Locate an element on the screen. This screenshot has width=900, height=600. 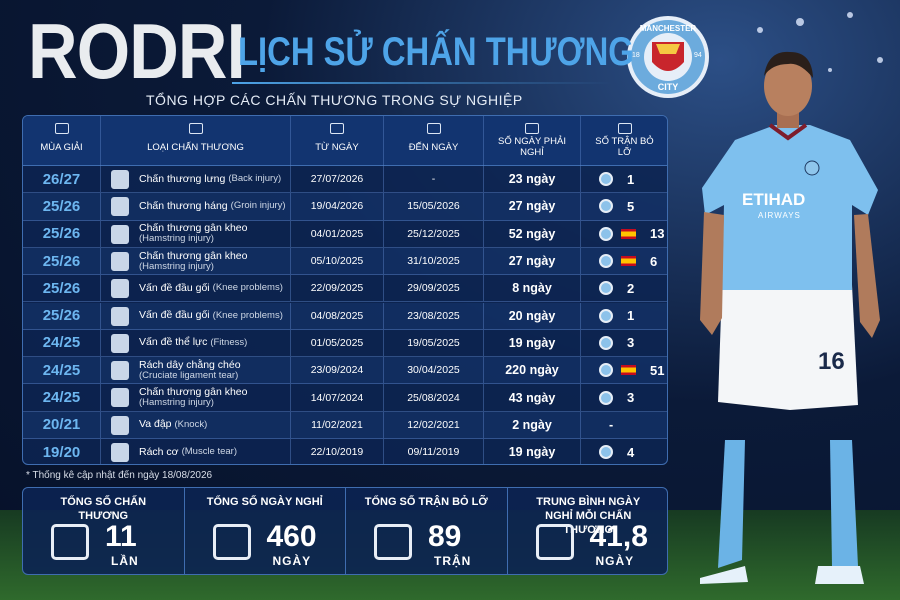
cell: 24/25 is located at coordinates (62, 343).